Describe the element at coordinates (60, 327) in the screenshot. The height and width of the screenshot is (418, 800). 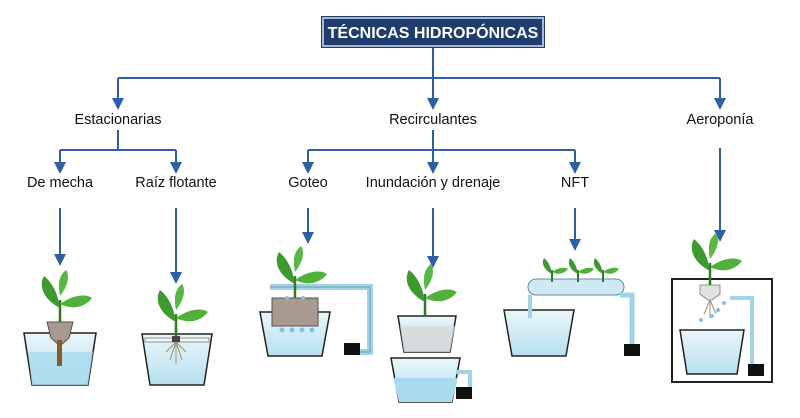
I see `wick-system-illustration` at that location.